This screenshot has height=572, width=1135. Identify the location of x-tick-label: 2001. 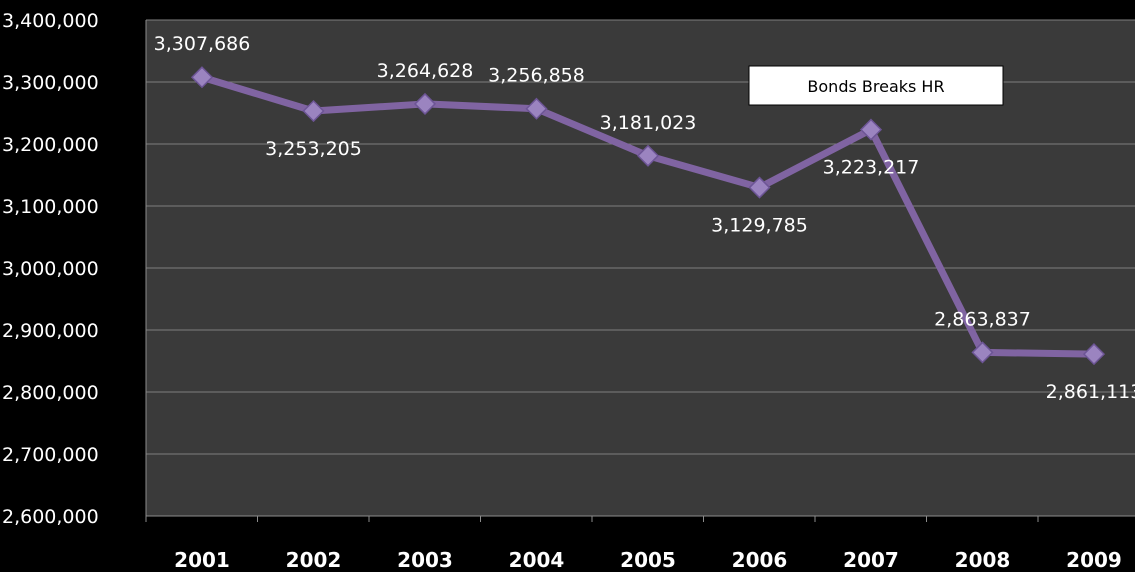
(202, 560).